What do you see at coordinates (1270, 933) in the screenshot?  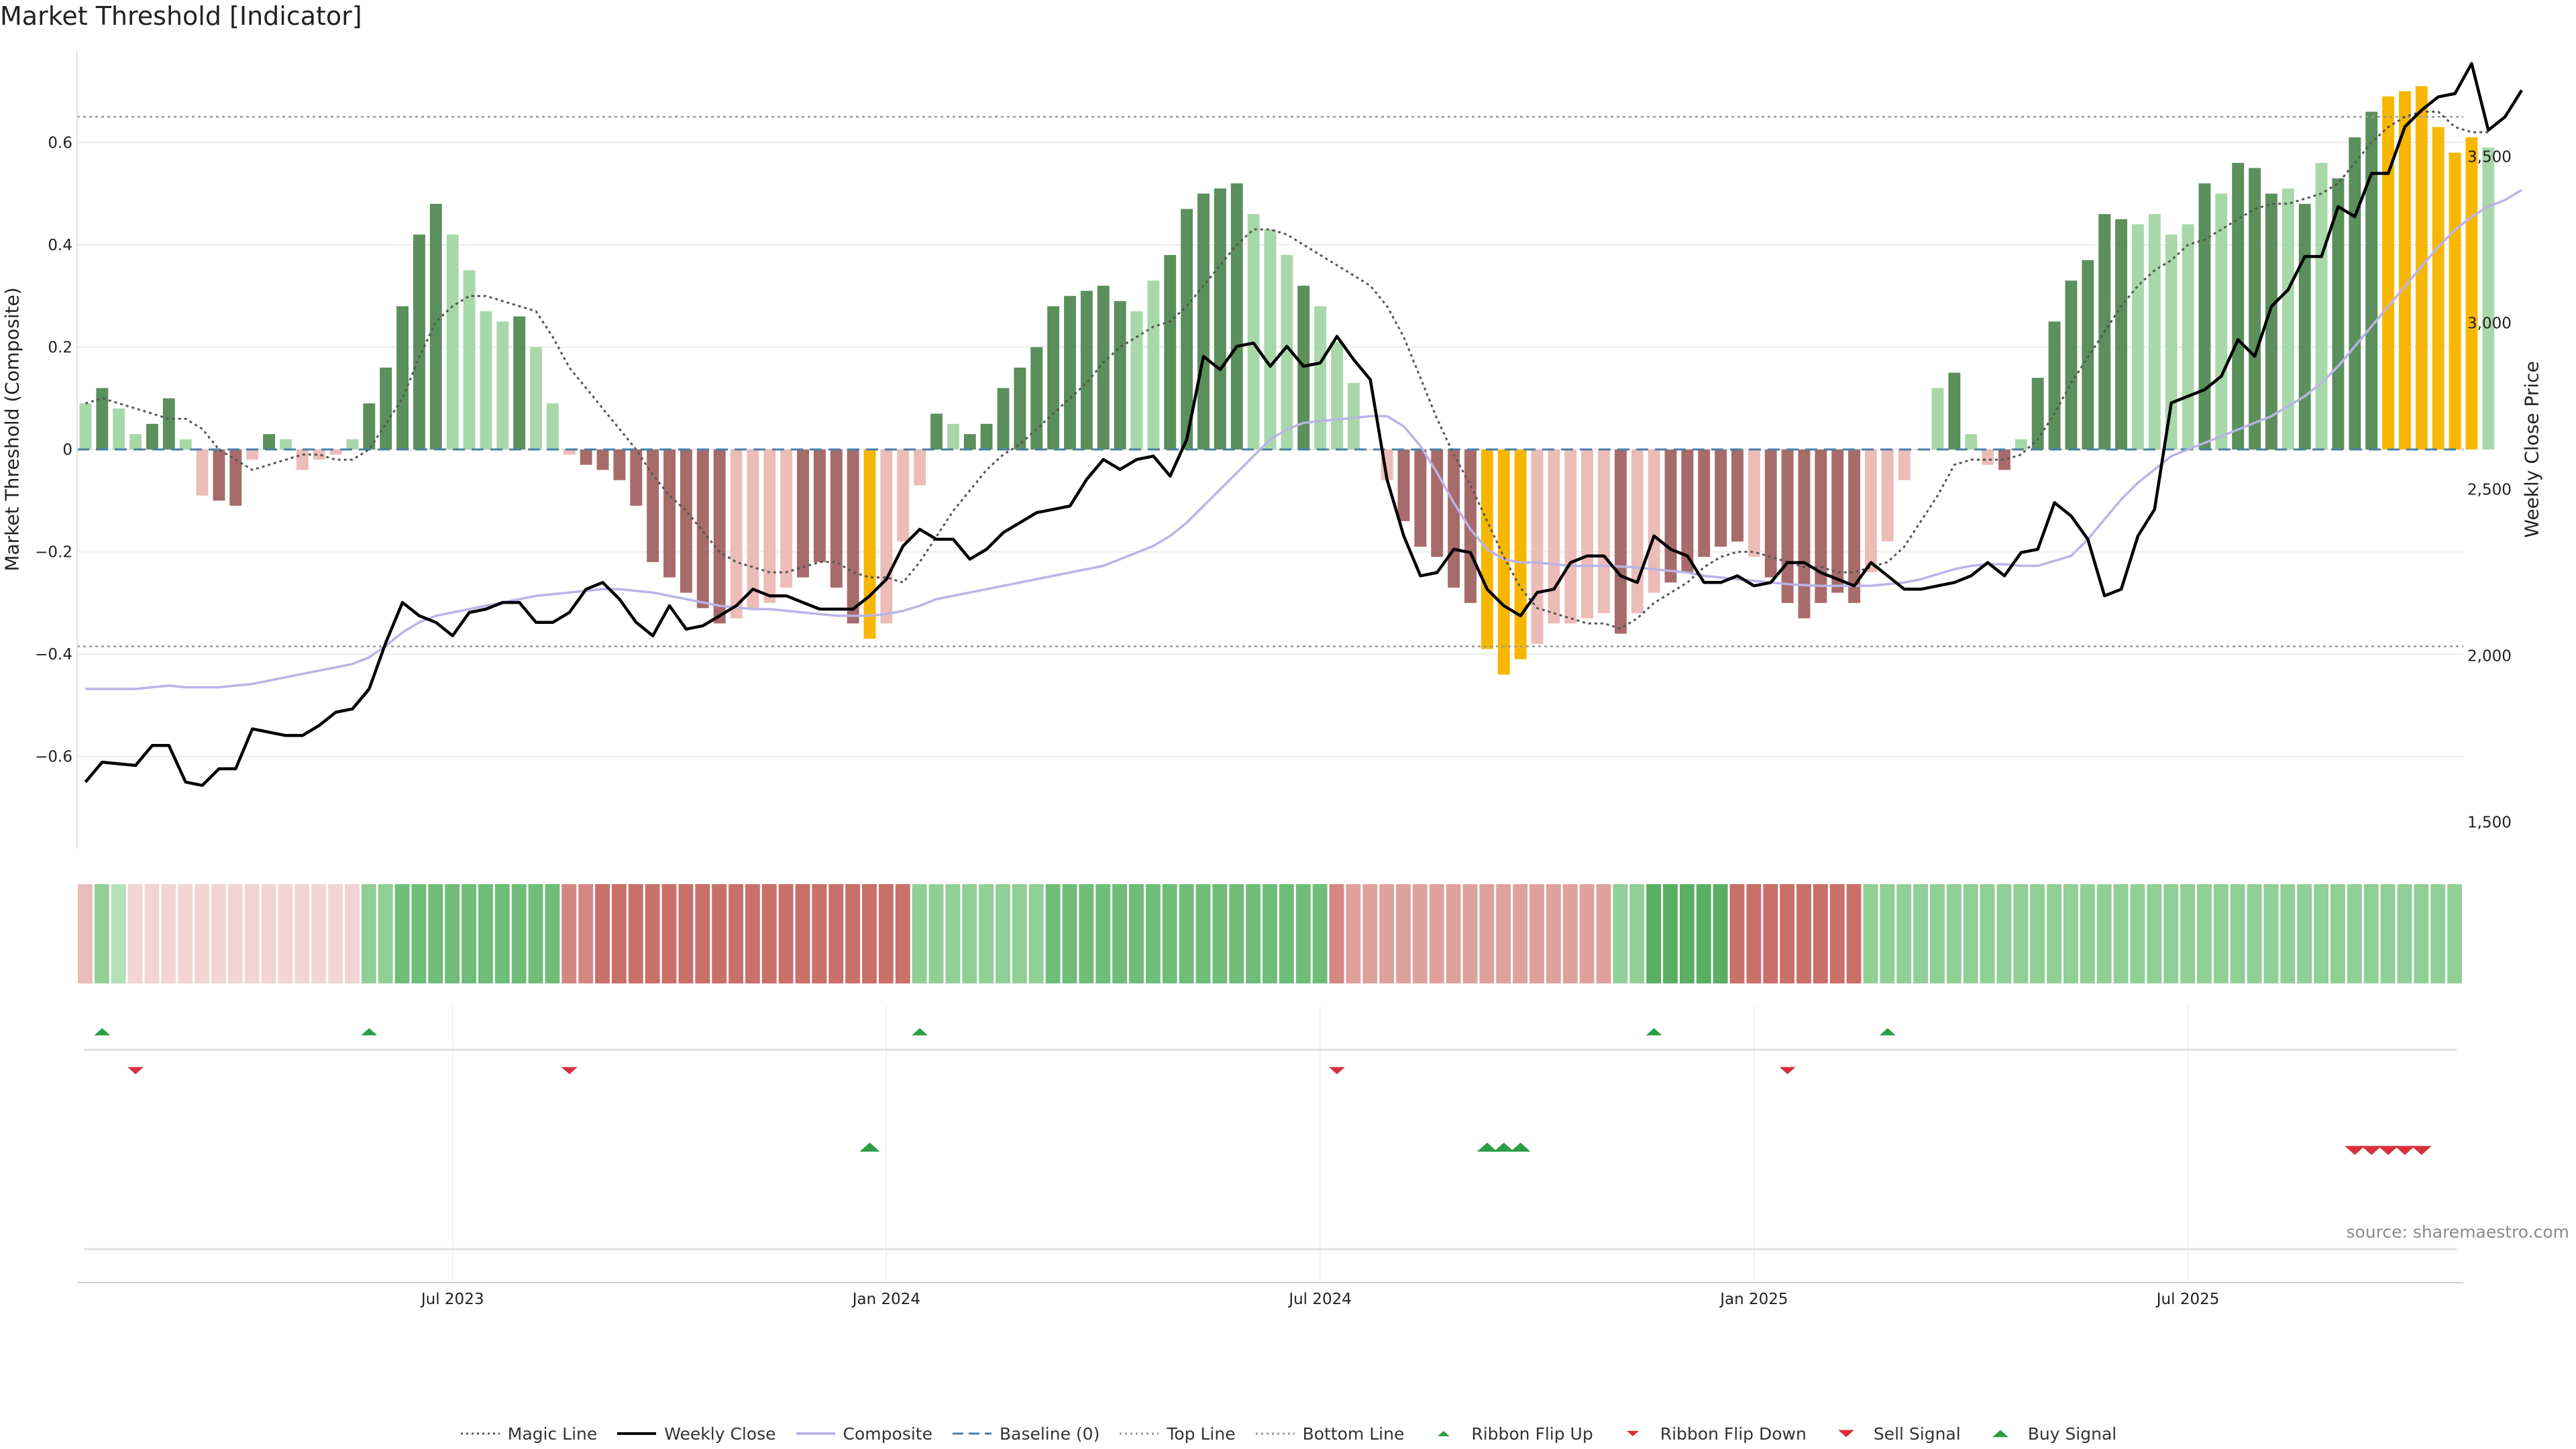 I see `ribbon-strip` at bounding box center [1270, 933].